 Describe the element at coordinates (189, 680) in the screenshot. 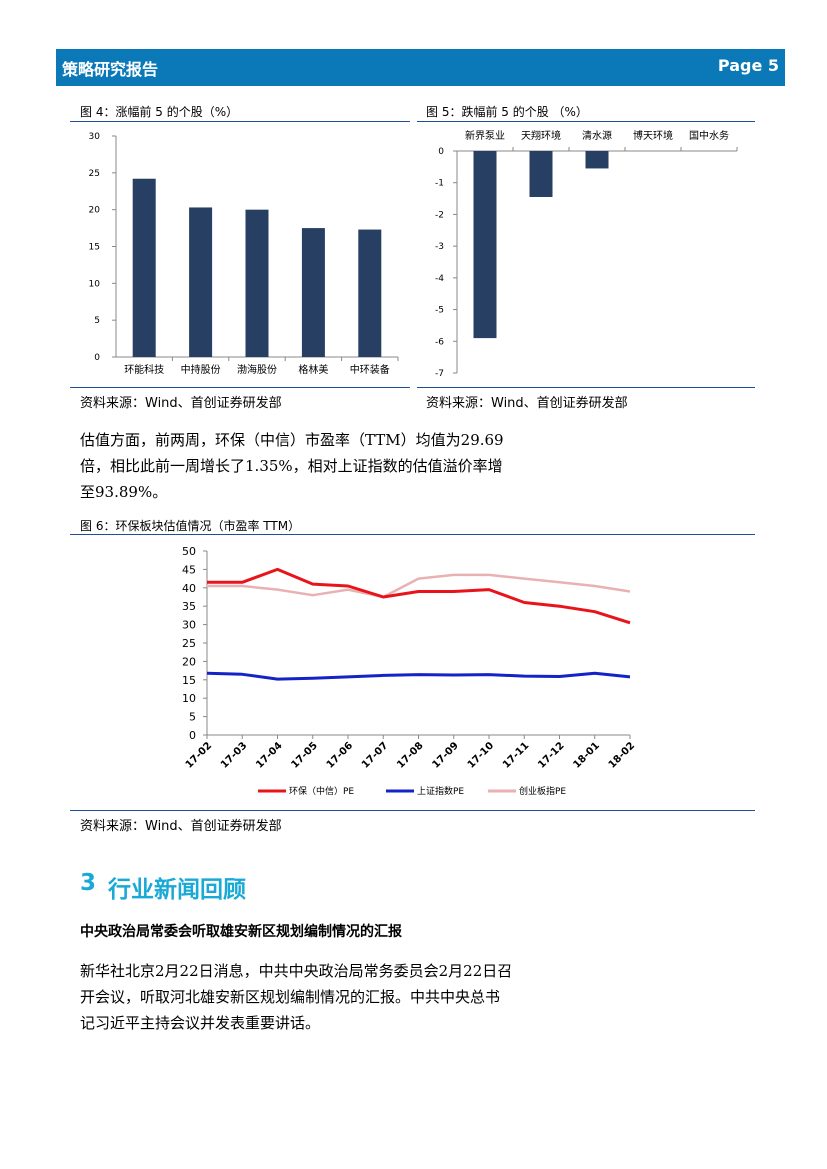

I see `fig6-y-tick-label: 15` at that location.